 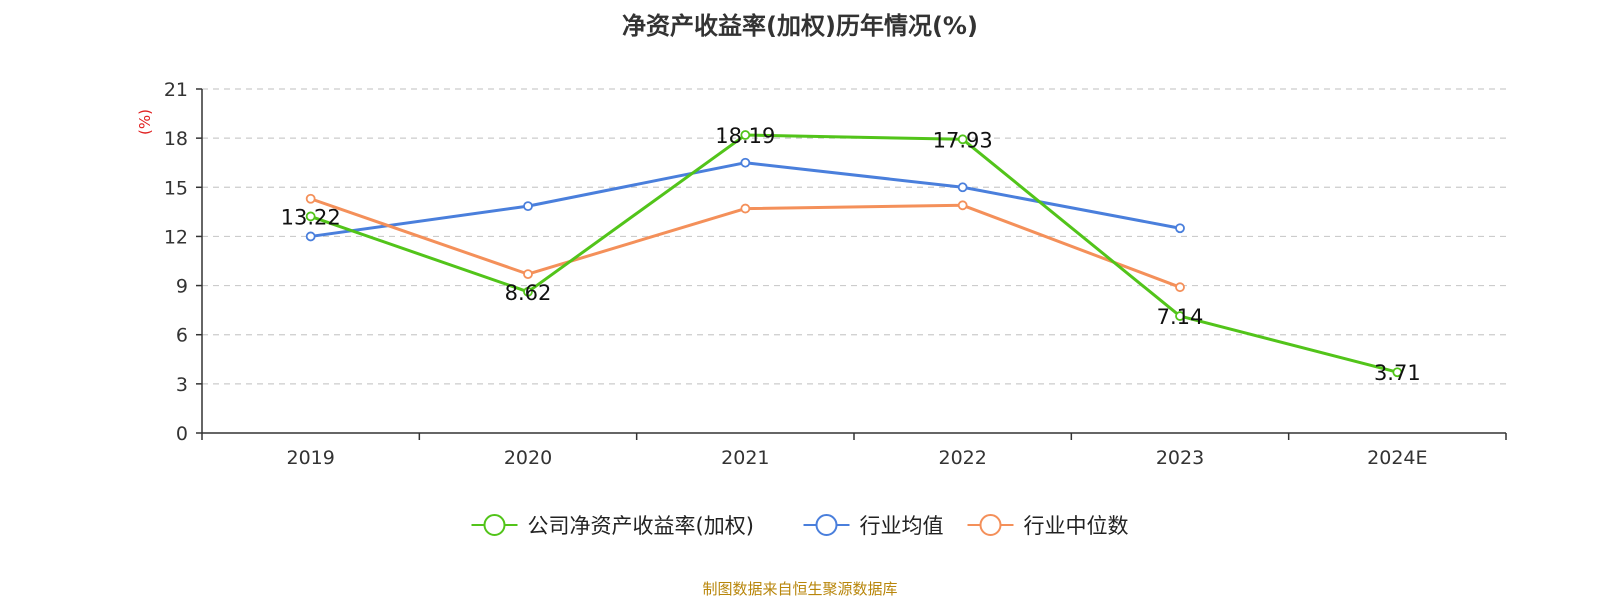 I want to click on legend-label: 行业均值, so click(x=902, y=526).